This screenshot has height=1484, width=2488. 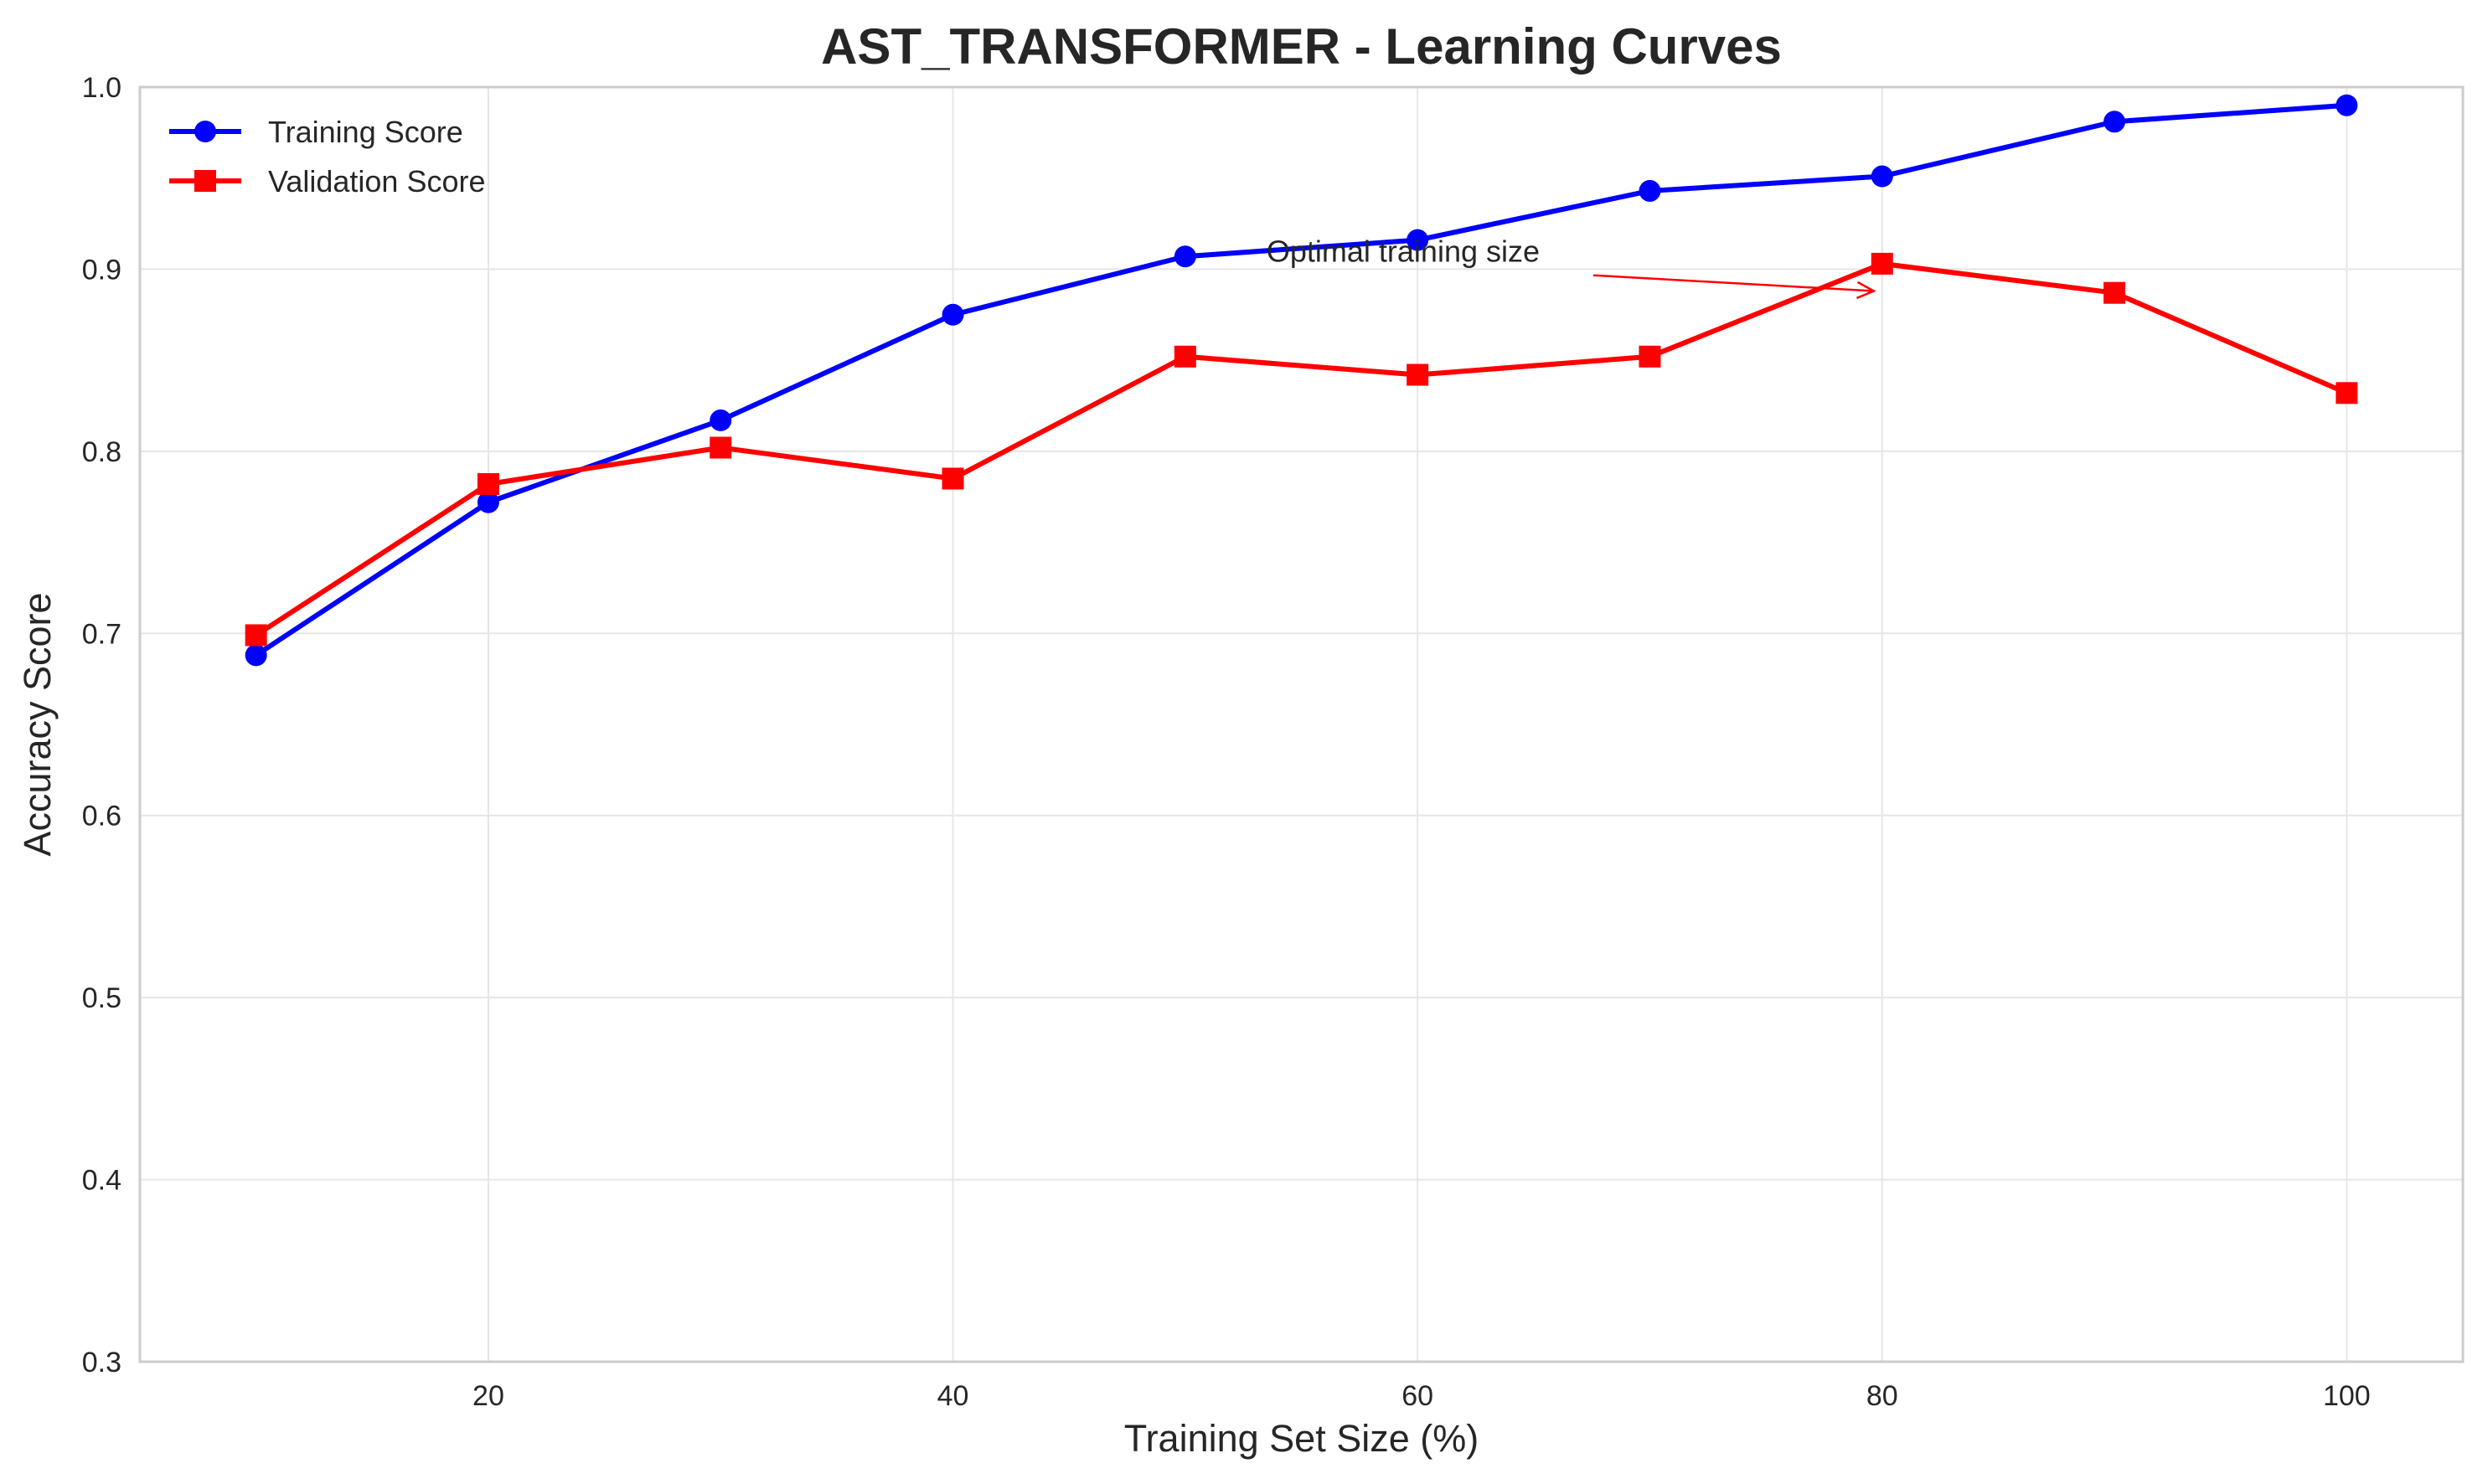 I want to click on legend-label: Validation Score, so click(x=377, y=181).